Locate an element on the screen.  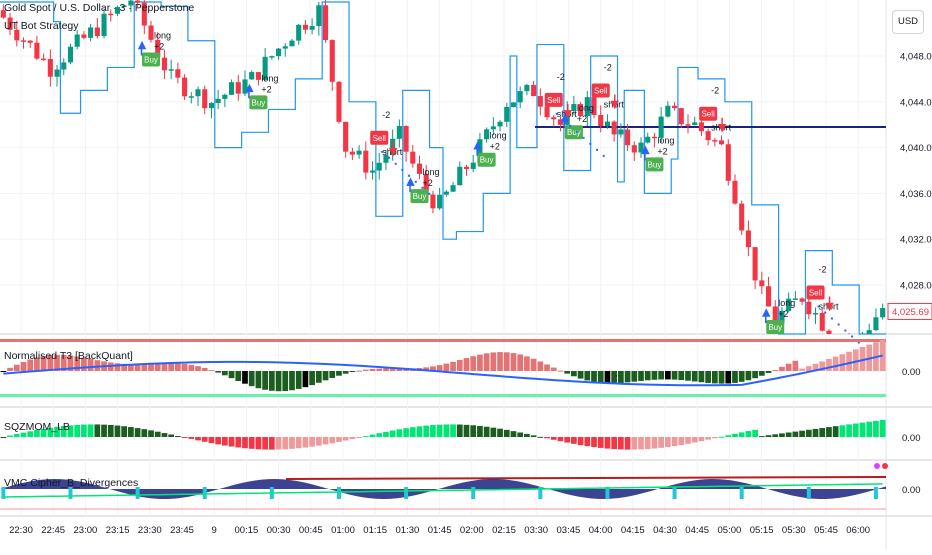
signal-order-qty: -2 is located at coordinates (608, 68).